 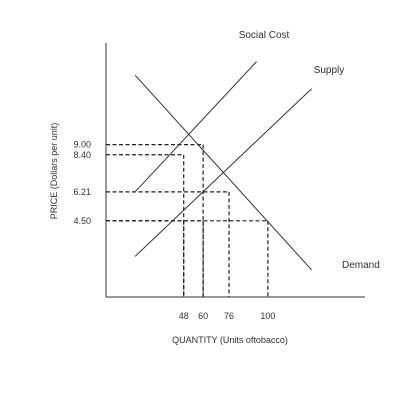 What do you see at coordinates (329, 70) in the screenshot?
I see `supply-label: Supply` at bounding box center [329, 70].